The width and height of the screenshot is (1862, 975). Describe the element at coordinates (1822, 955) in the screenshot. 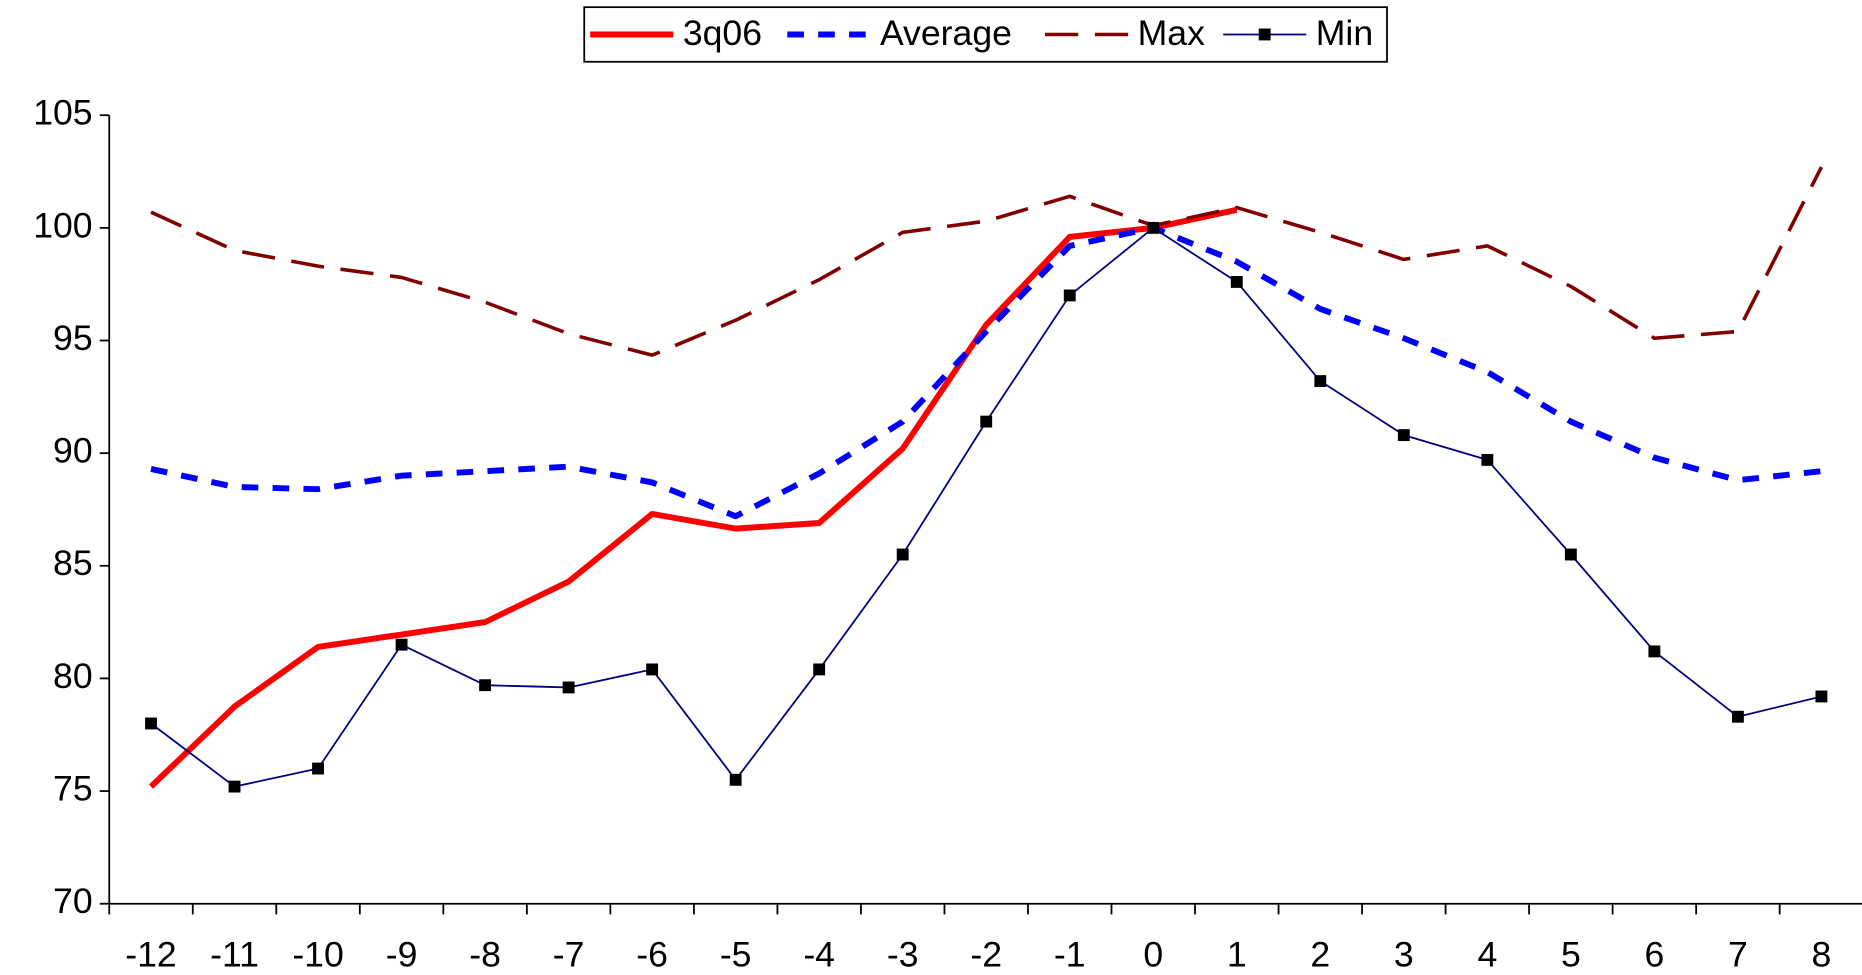

I see `x-tick-label: 8` at that location.